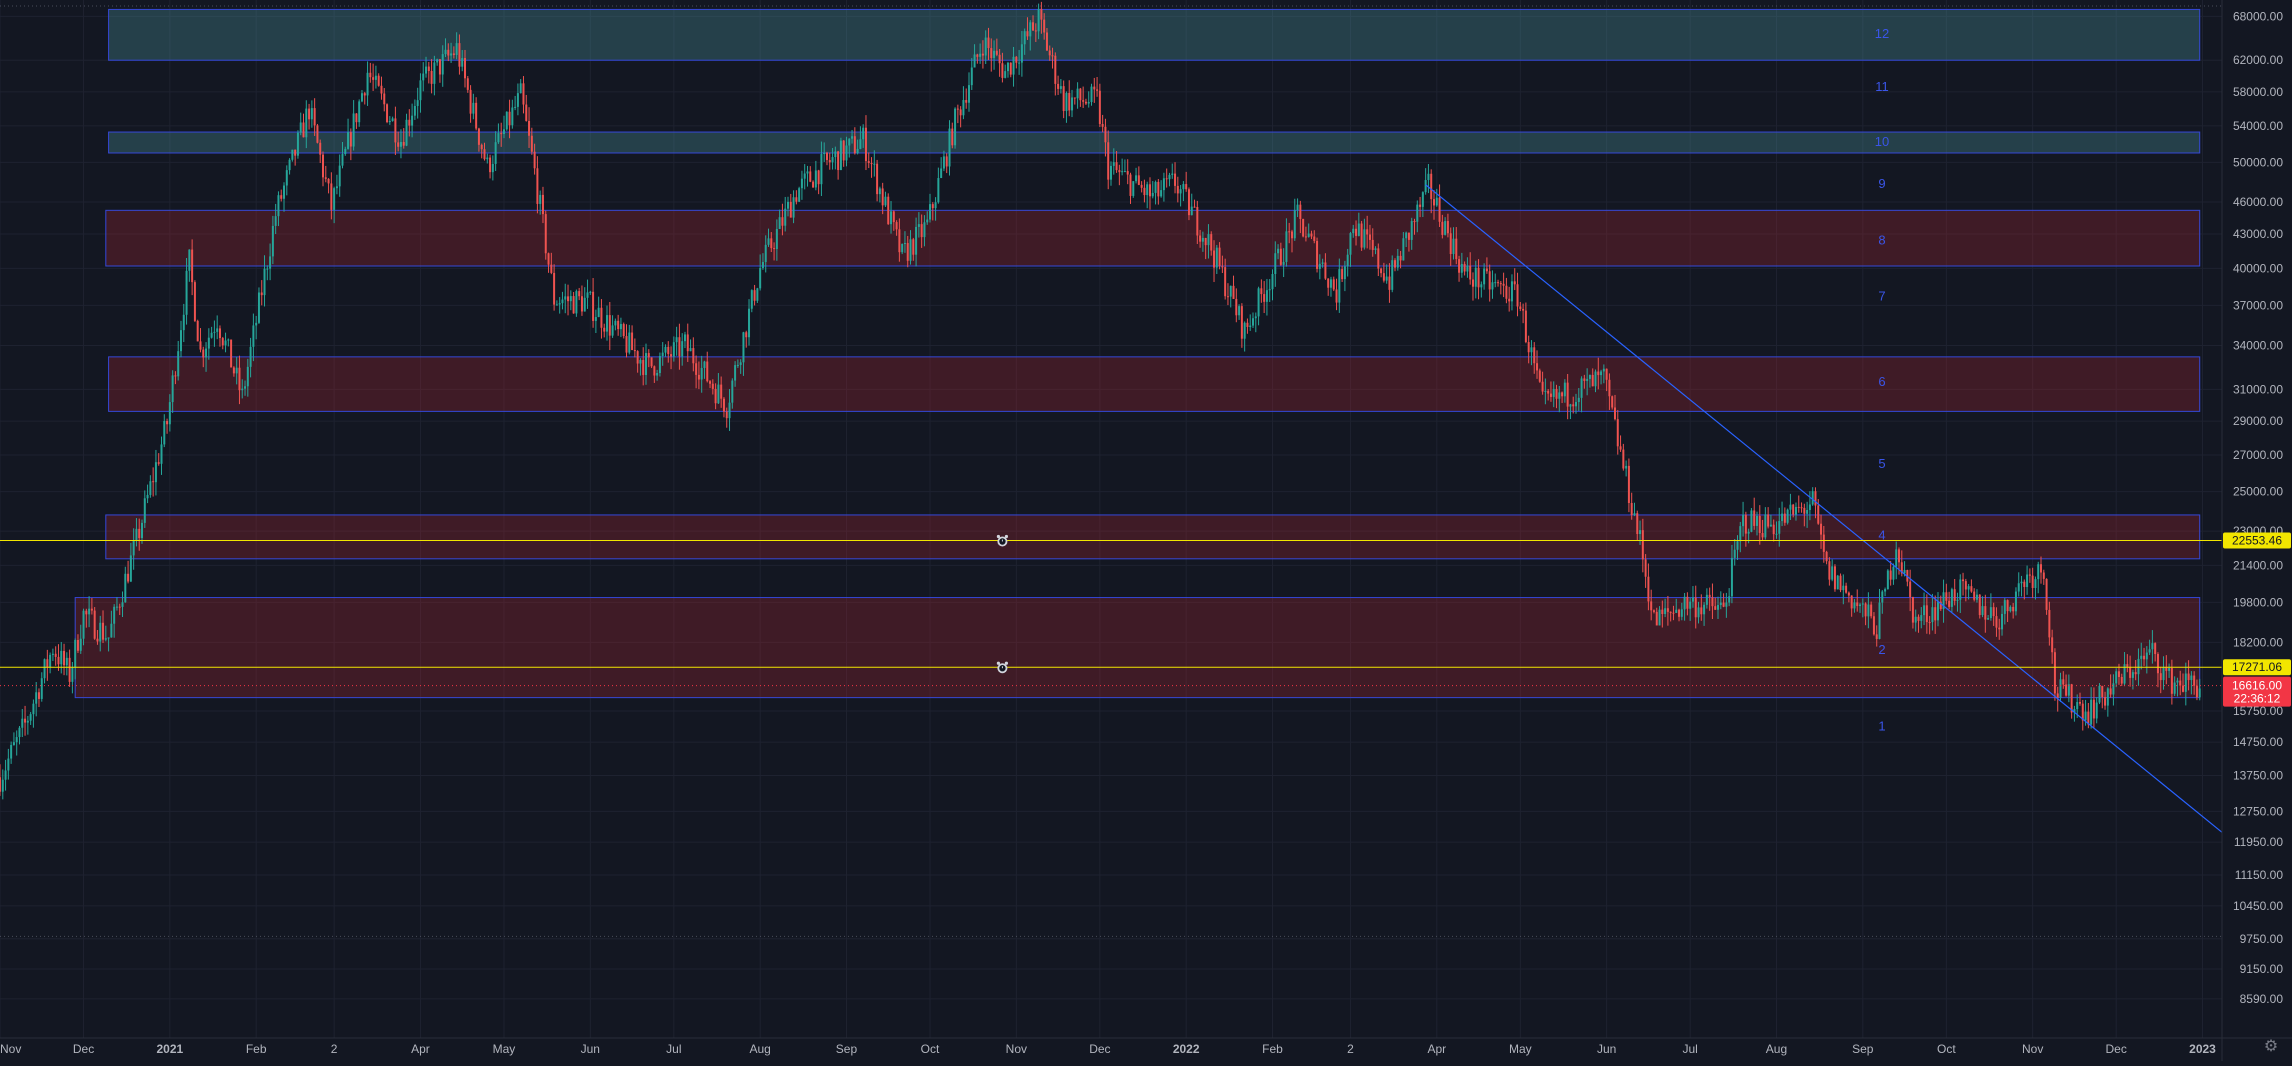 Image resolution: width=2292 pixels, height=1066 pixels. Describe the element at coordinates (998, 536) in the screenshot. I see `alarm-bell-left` at that location.